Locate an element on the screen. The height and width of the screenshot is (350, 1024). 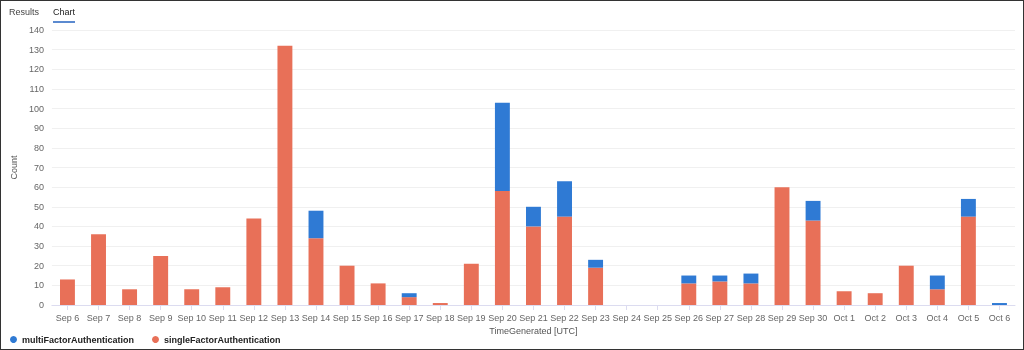
y-tick-label: 110 is located at coordinates (36, 88).